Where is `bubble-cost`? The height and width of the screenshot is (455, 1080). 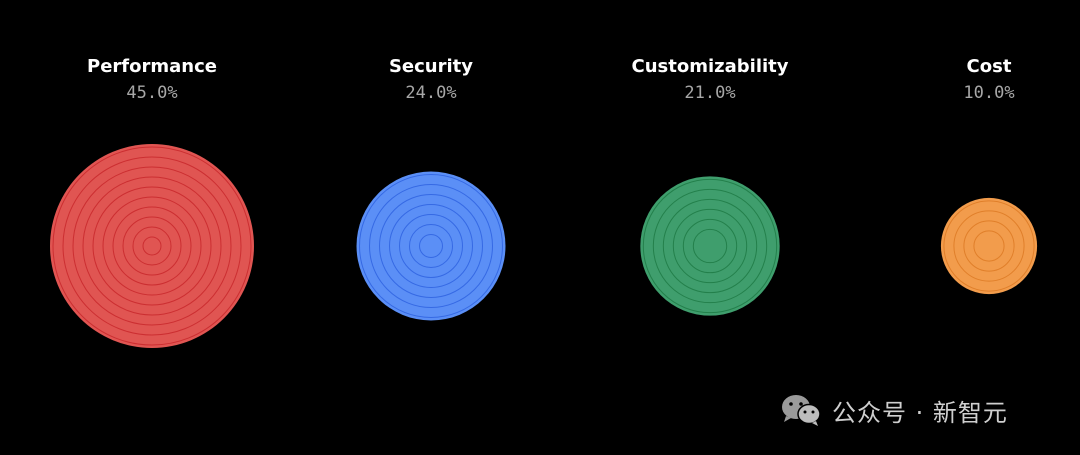
bubble-cost is located at coordinates (989, 246).